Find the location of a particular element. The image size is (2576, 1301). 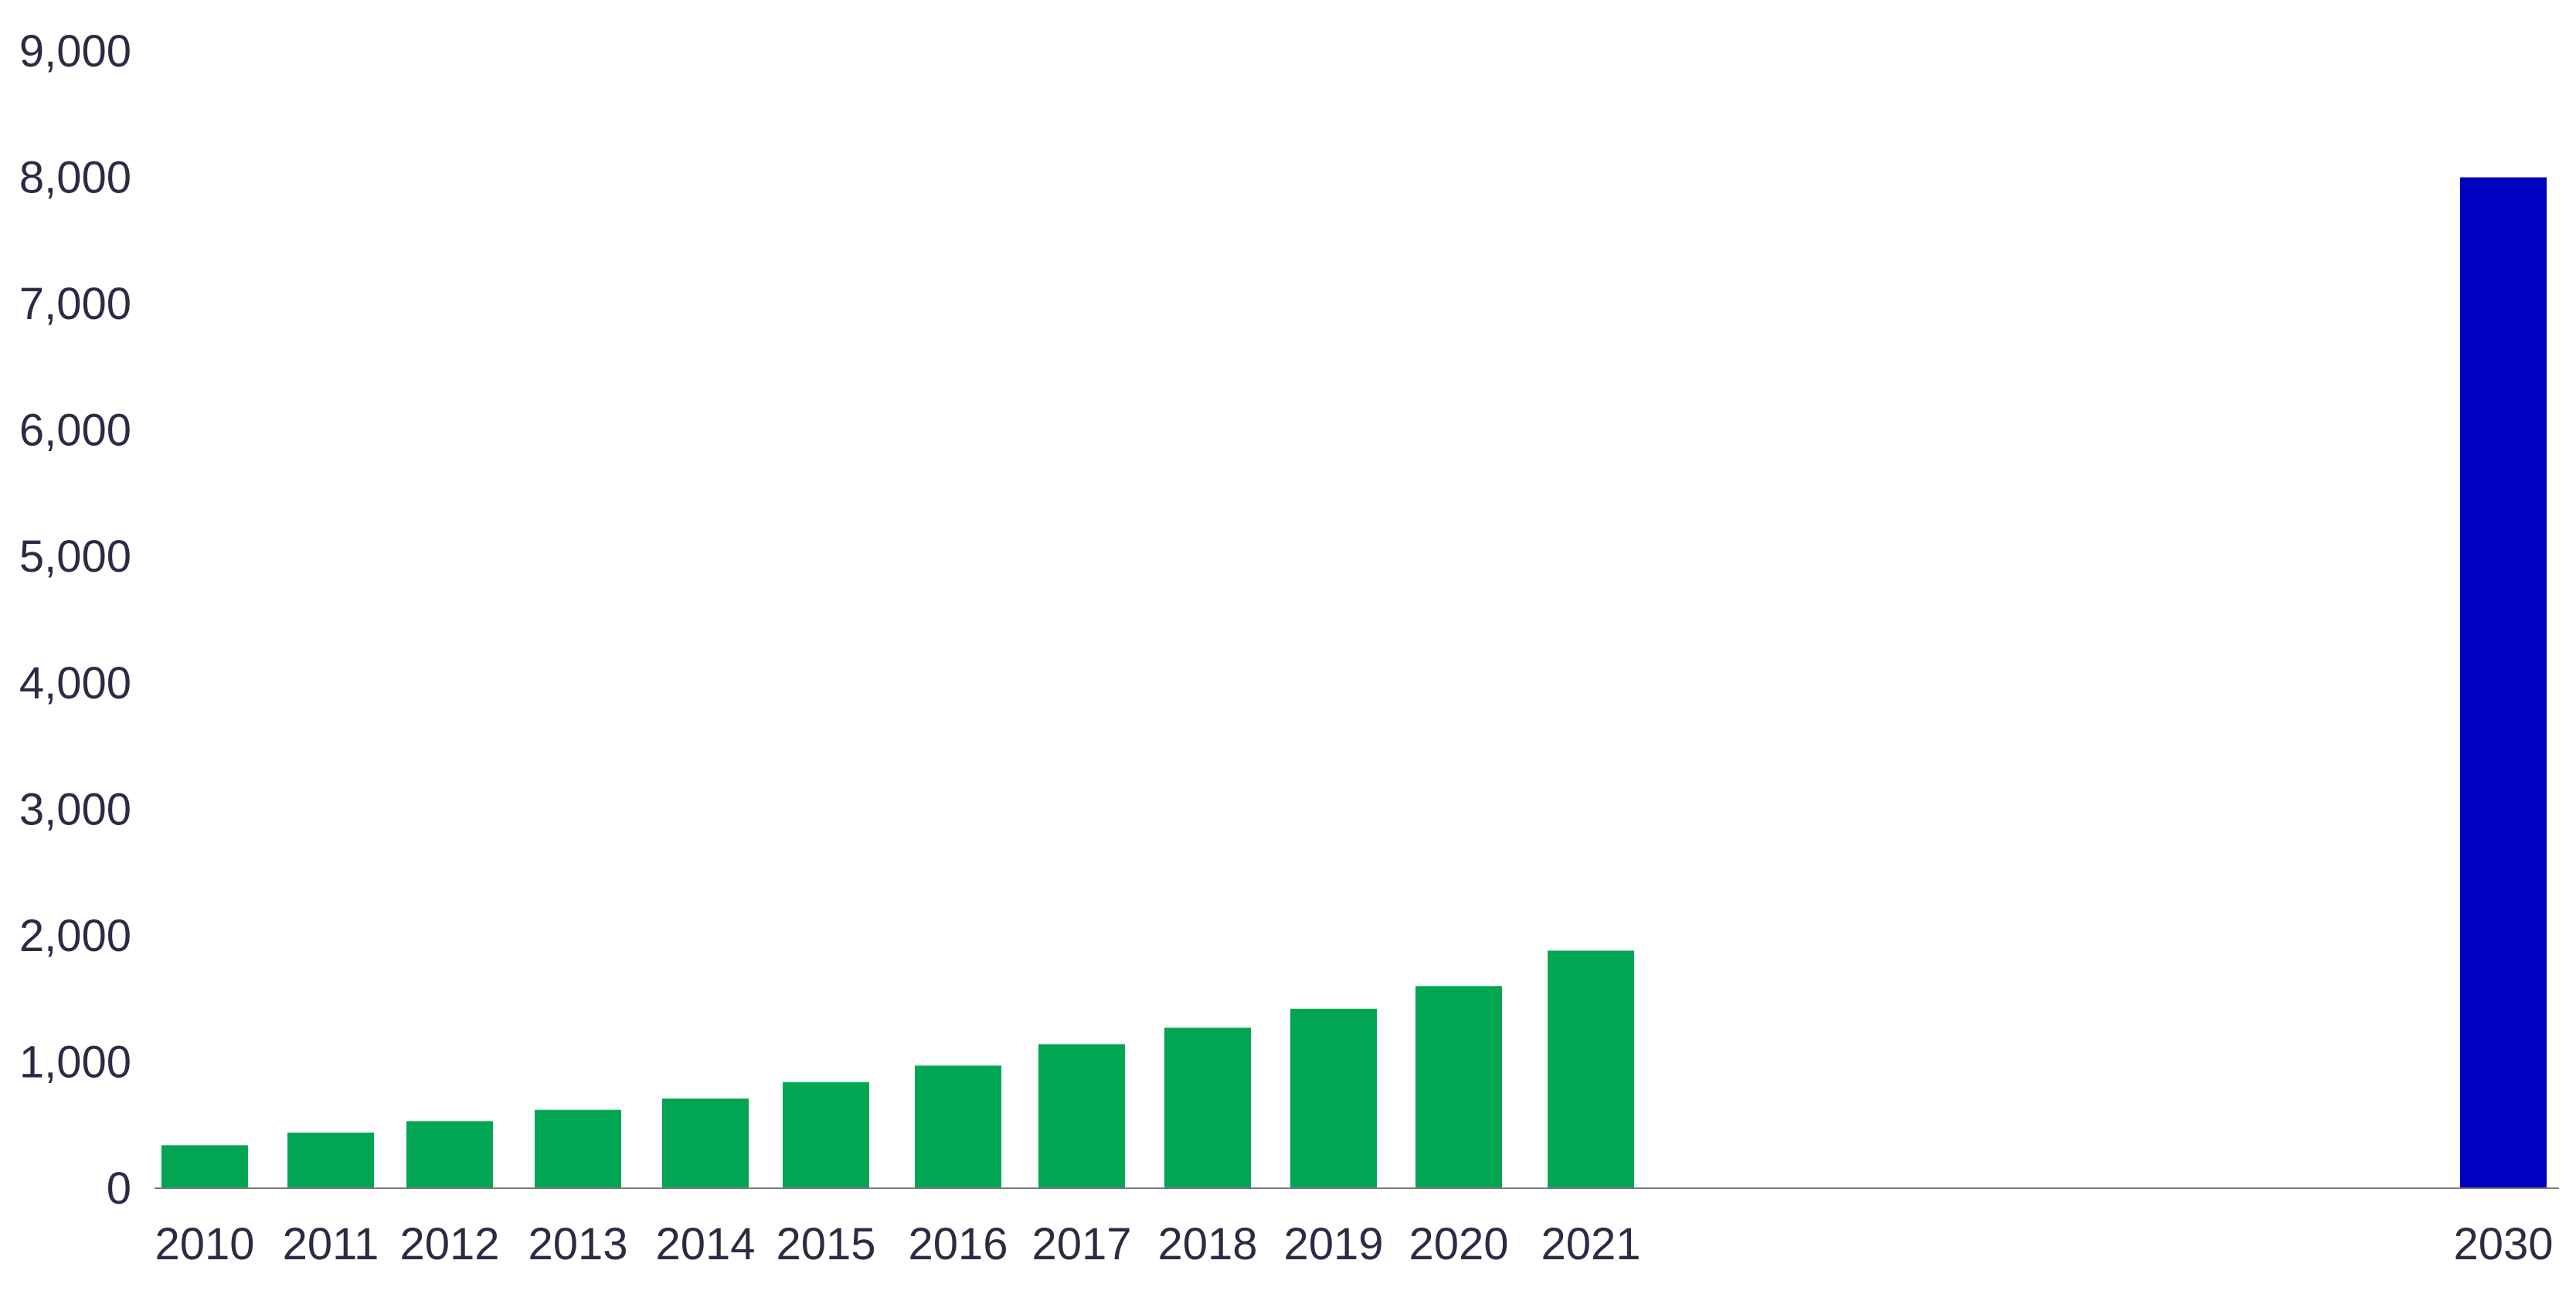

x-tick-label: 2030 is located at coordinates (2503, 1244).